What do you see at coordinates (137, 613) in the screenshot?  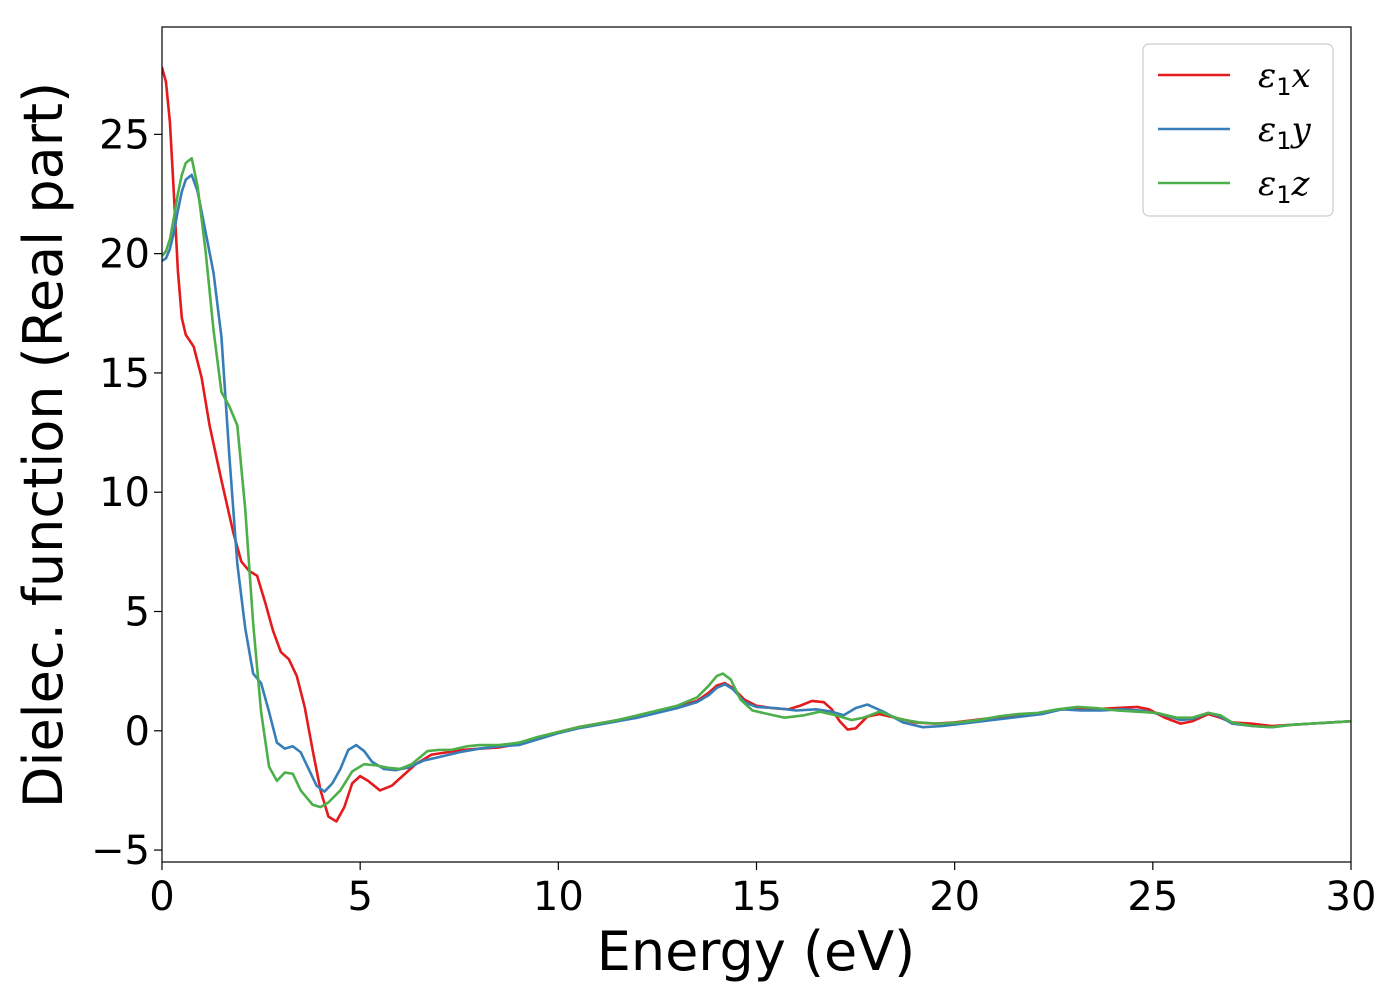 I see `y-tick-label: 5` at bounding box center [137, 613].